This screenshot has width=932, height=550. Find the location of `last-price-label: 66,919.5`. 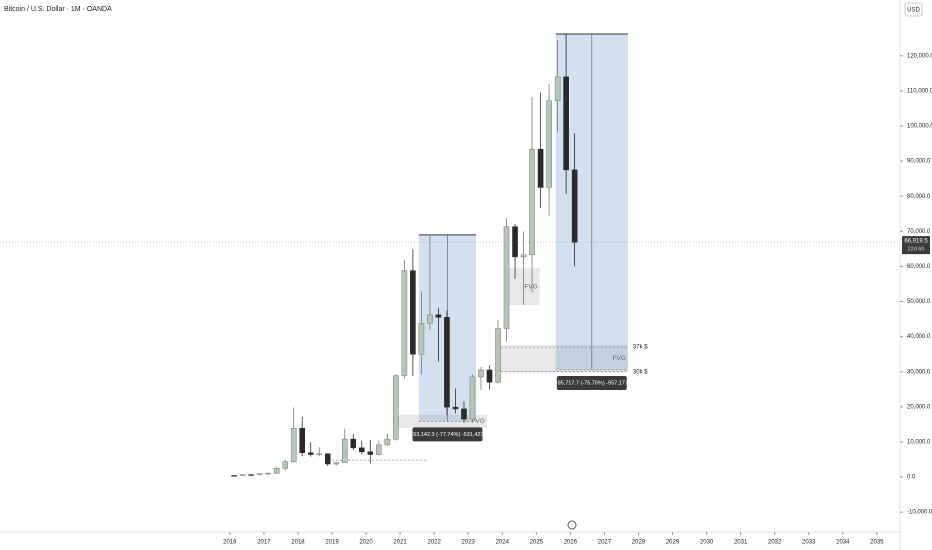

last-price-label: 66,919.5 is located at coordinates (916, 242).